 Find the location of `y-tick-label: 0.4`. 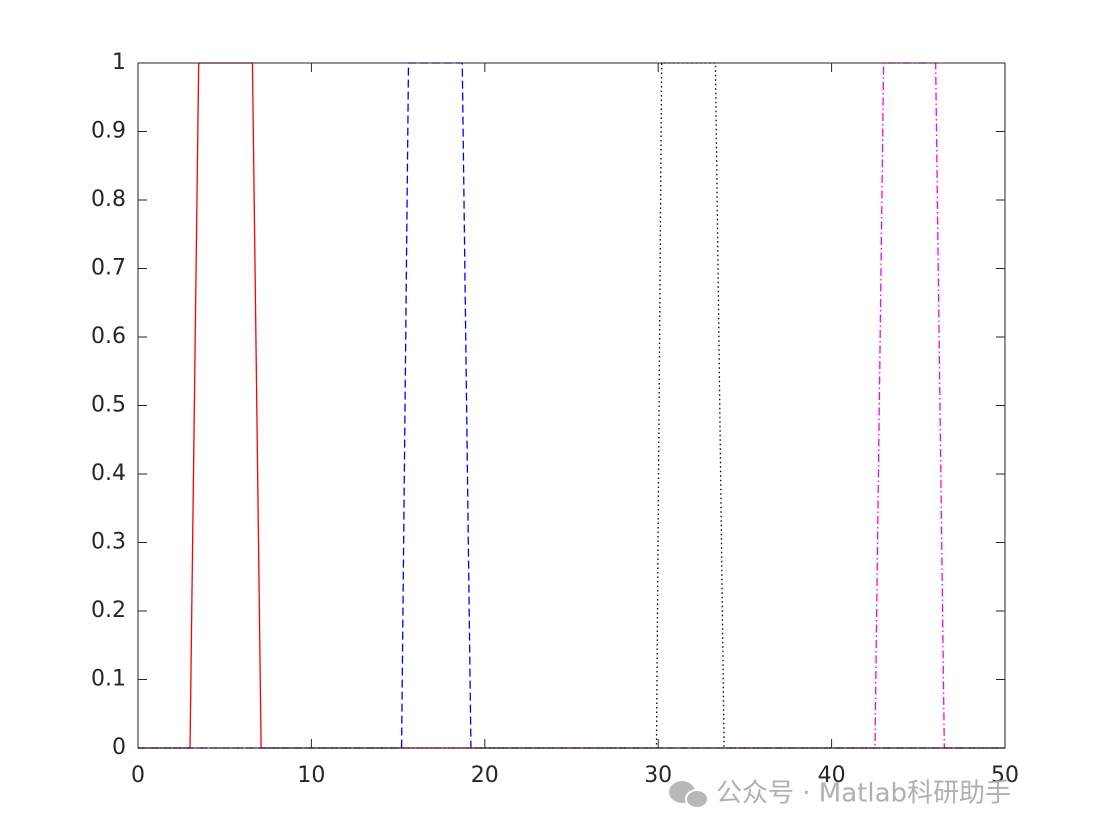

y-tick-label: 0.4 is located at coordinates (108, 473).